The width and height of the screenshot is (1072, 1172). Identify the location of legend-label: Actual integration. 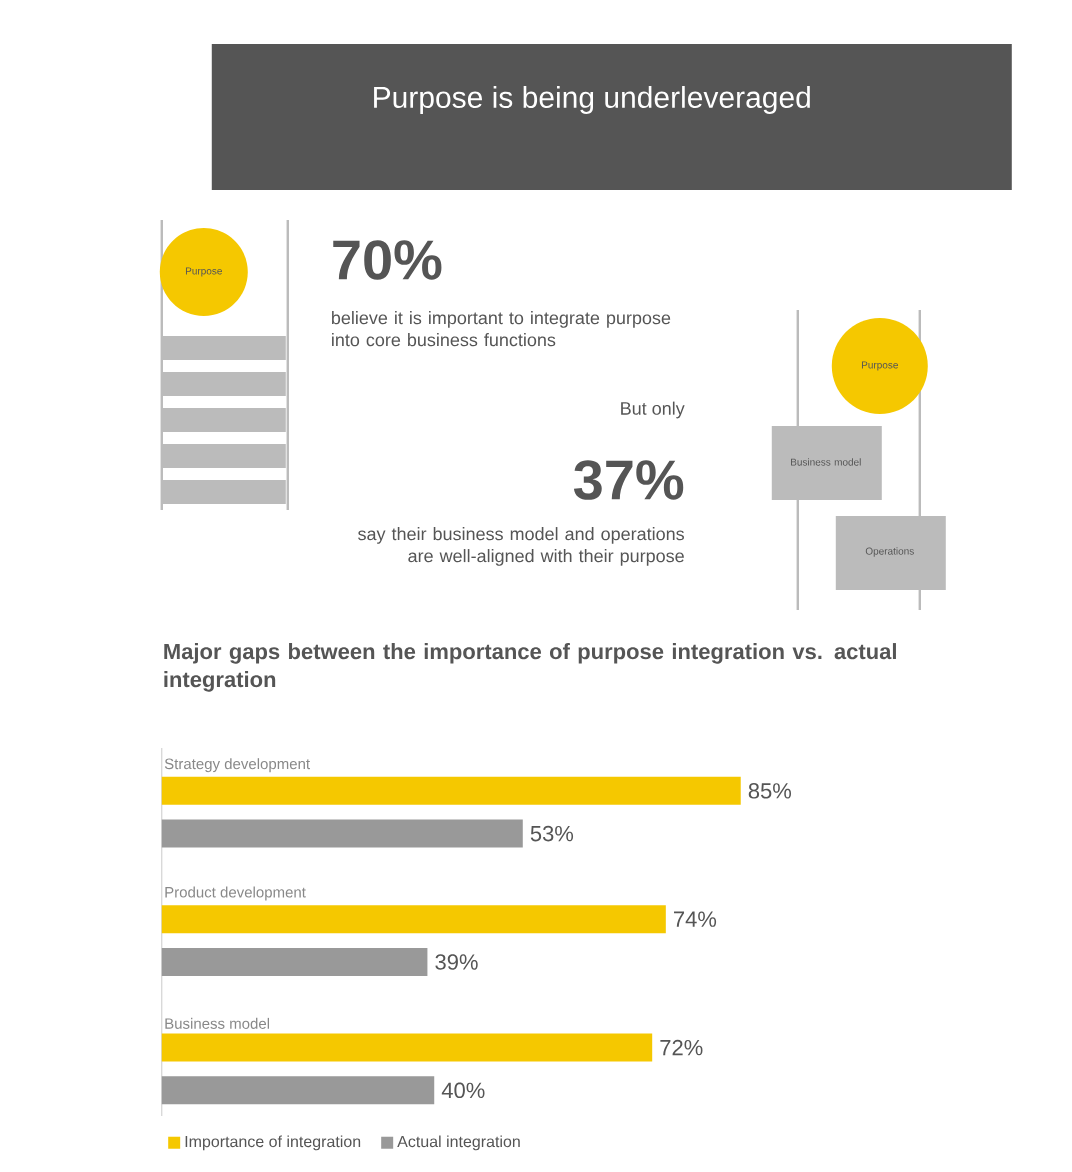
(458, 1143).